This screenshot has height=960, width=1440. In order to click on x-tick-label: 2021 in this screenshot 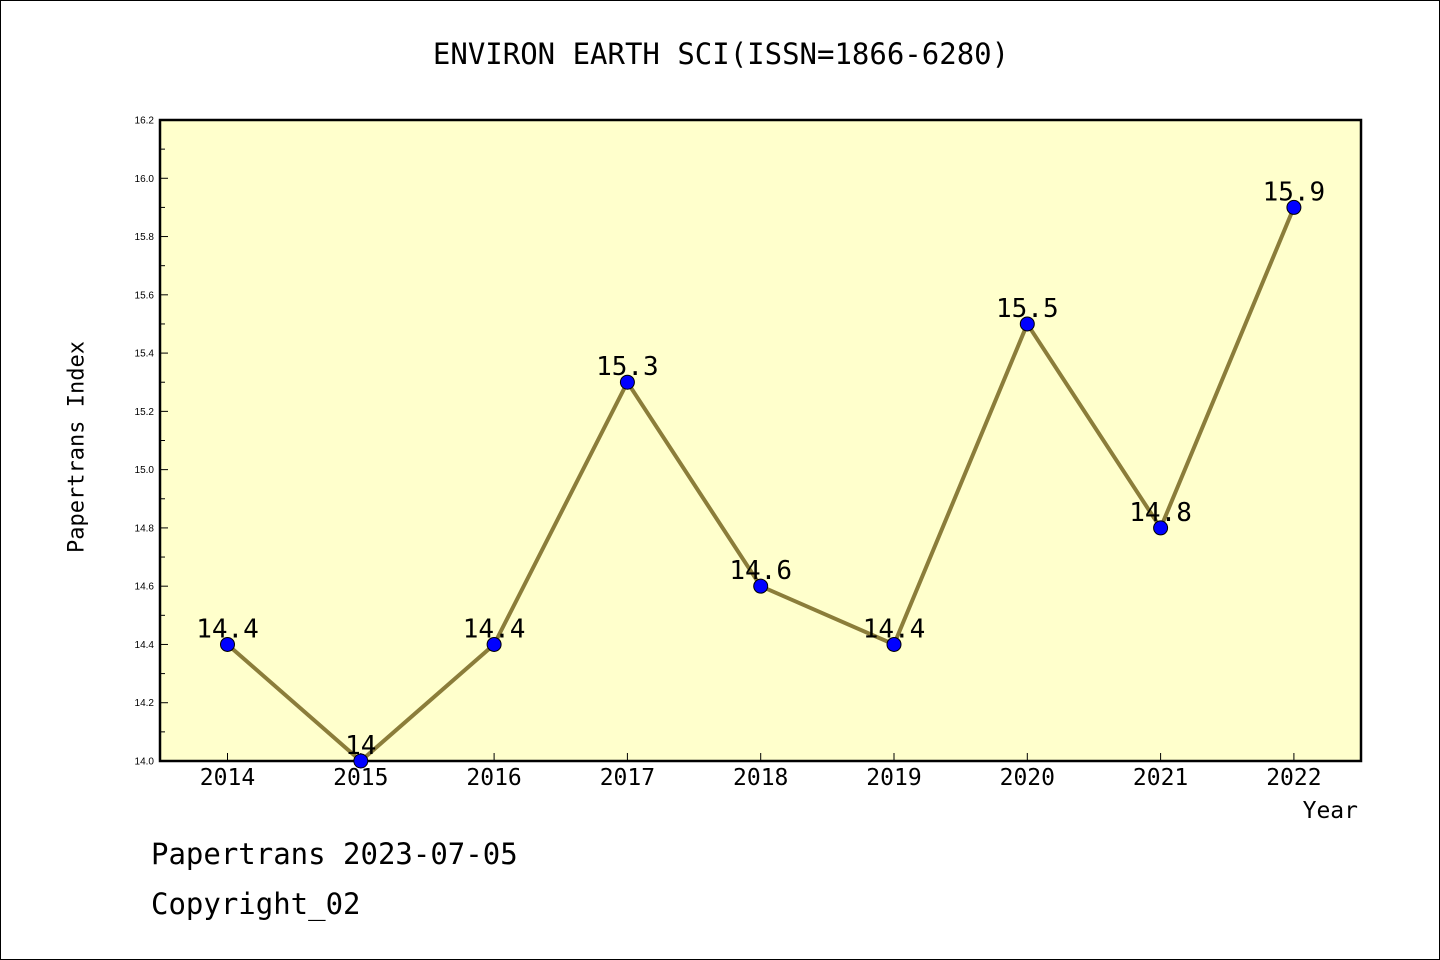, I will do `click(1160, 778)`.